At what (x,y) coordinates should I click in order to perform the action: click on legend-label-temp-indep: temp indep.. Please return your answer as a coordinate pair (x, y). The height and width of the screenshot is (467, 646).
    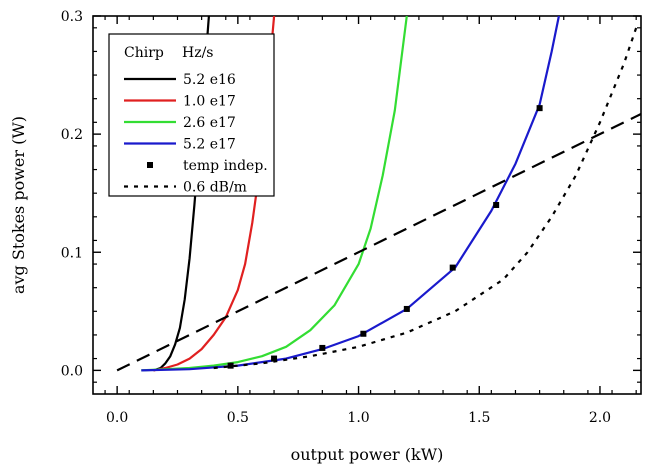
    Looking at the image, I should click on (225, 166).